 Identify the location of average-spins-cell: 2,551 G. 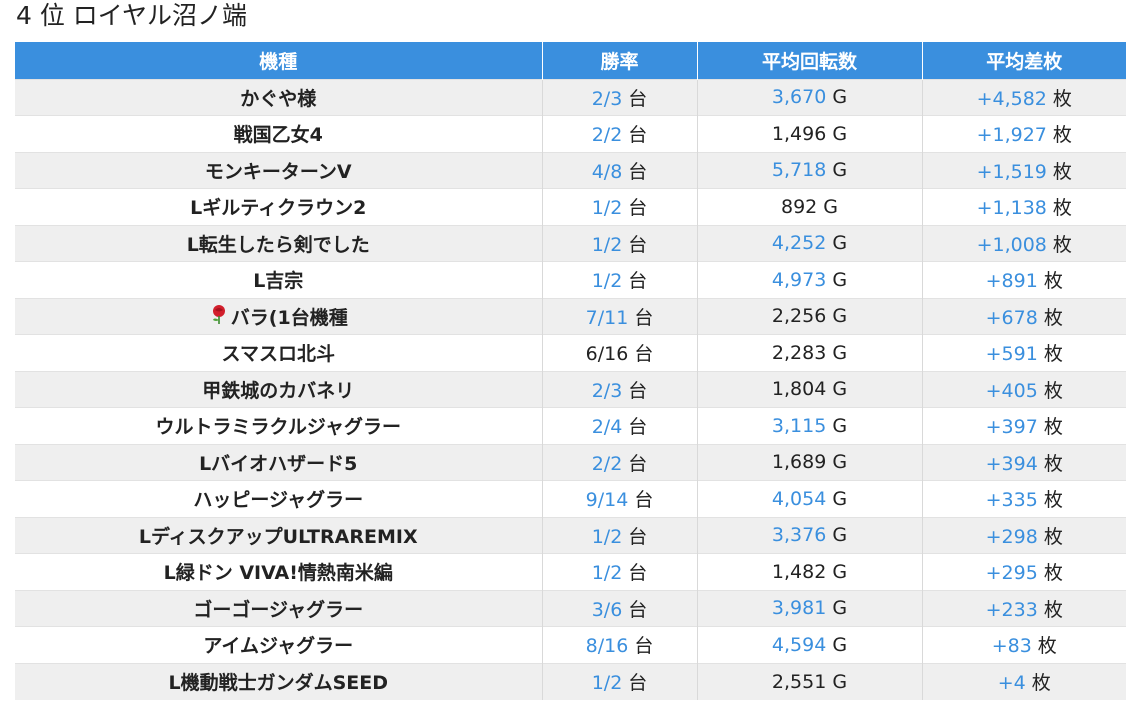
(810, 681).